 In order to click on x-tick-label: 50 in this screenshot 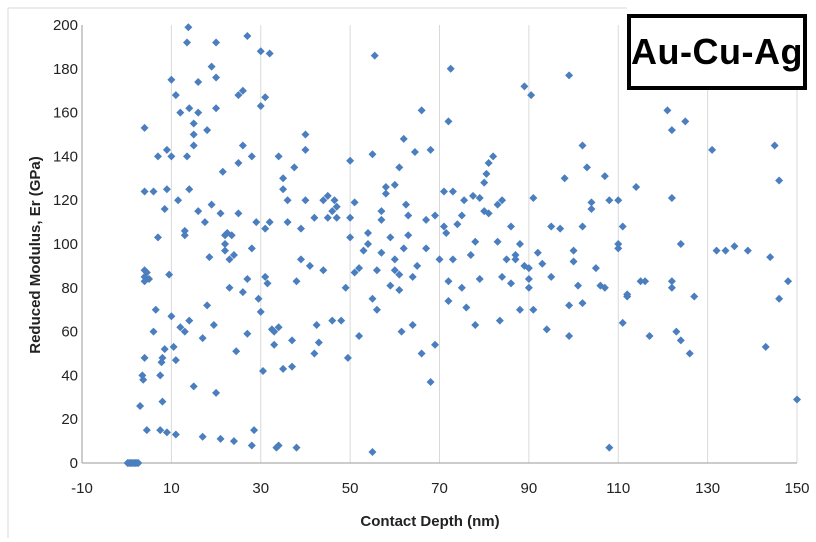, I will do `click(350, 488)`.